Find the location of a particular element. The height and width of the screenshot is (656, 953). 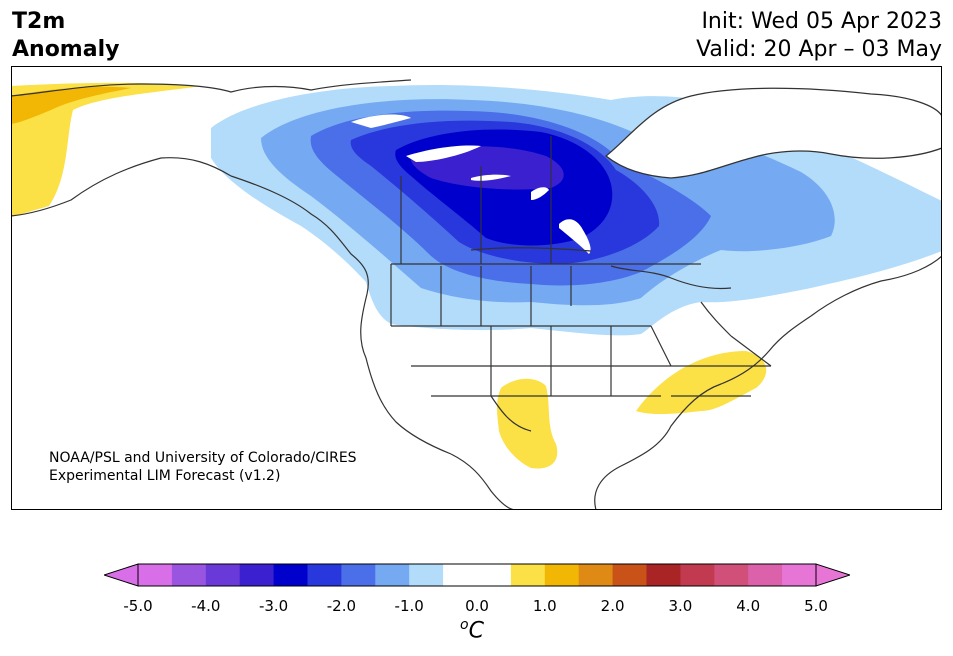

colorbar-tick-label: -2.0 is located at coordinates (341, 606).